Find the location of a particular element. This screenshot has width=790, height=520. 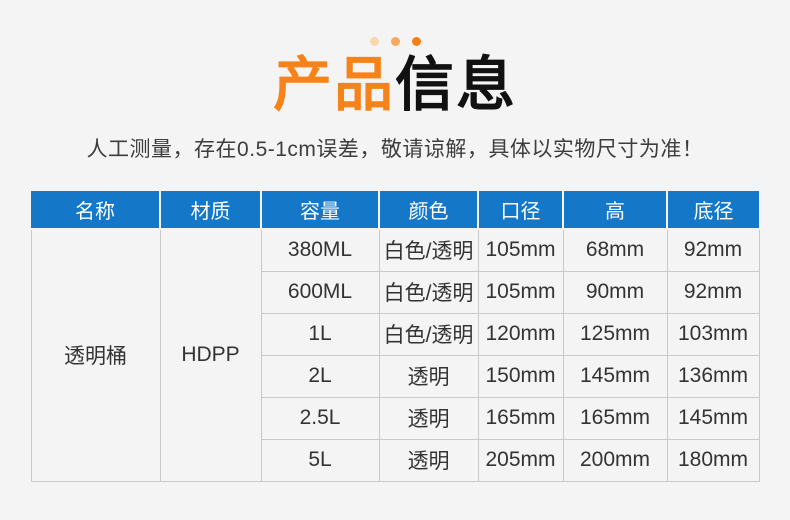

column-header-name: 名称 is located at coordinates (96, 211).